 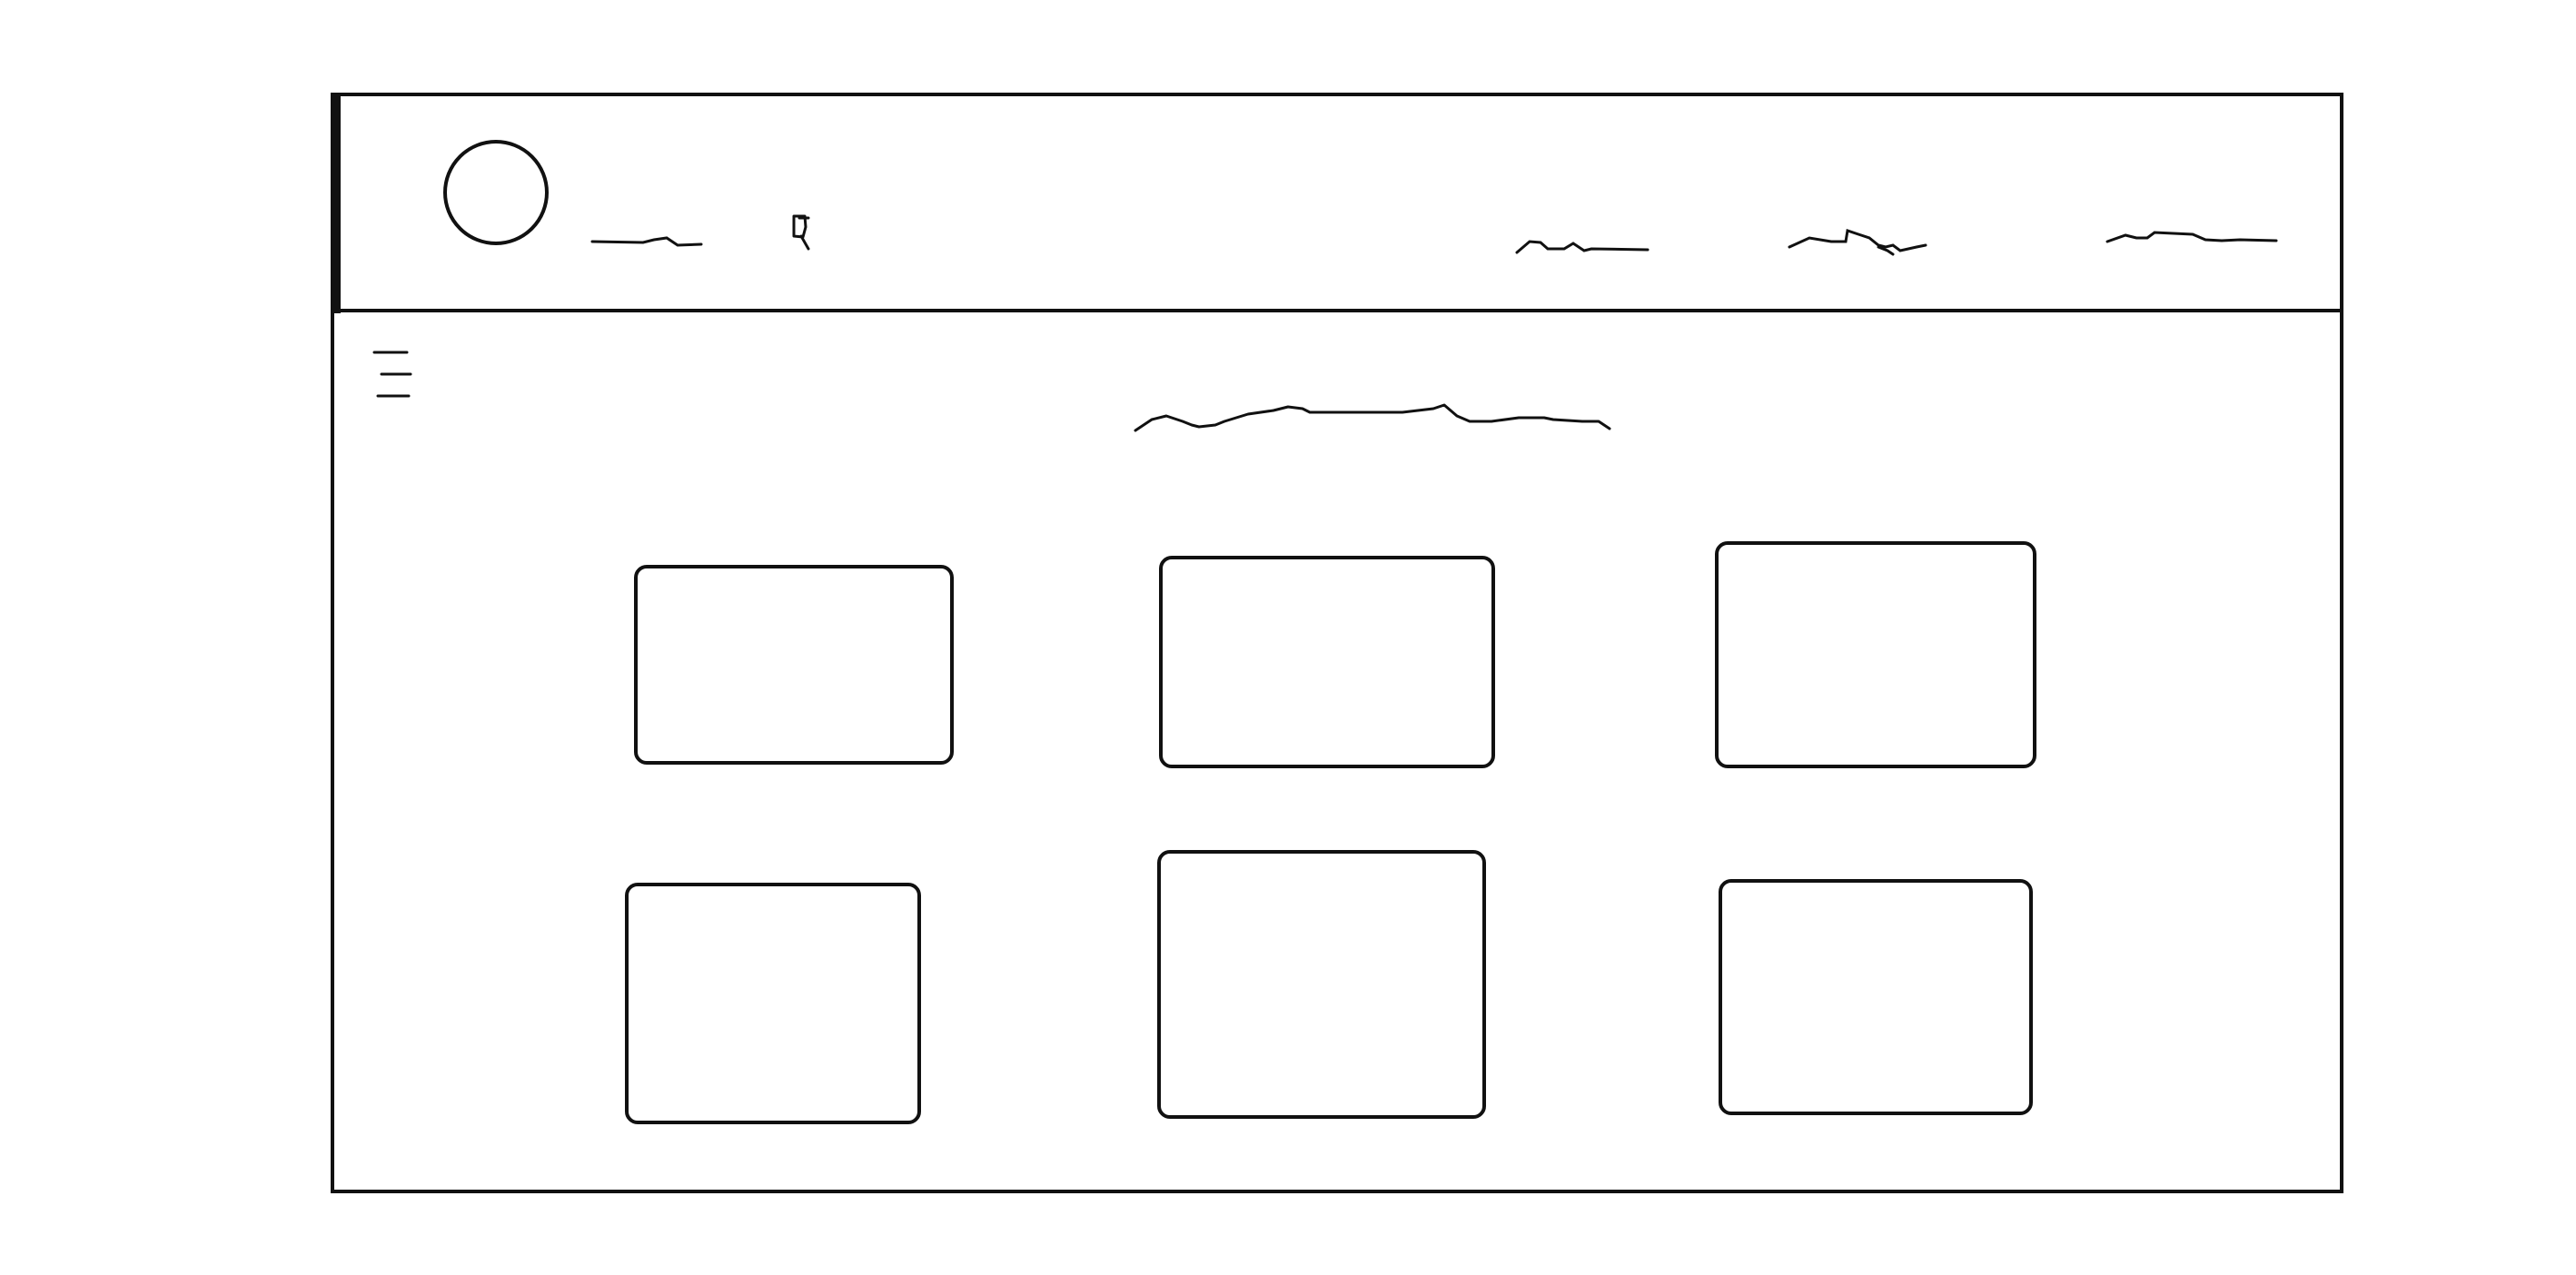 What do you see at coordinates (2191, 237) in the screenshot?
I see `nav-link-3-scribble` at bounding box center [2191, 237].